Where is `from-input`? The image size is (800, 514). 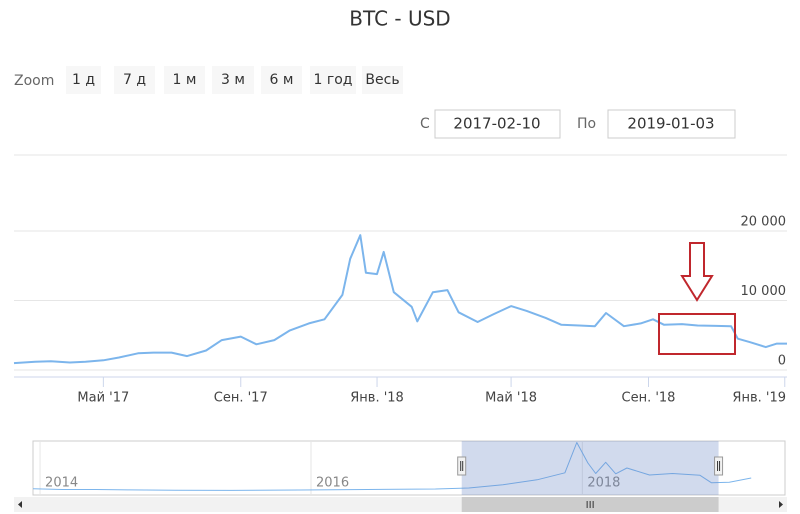 from-input is located at coordinates (497, 124).